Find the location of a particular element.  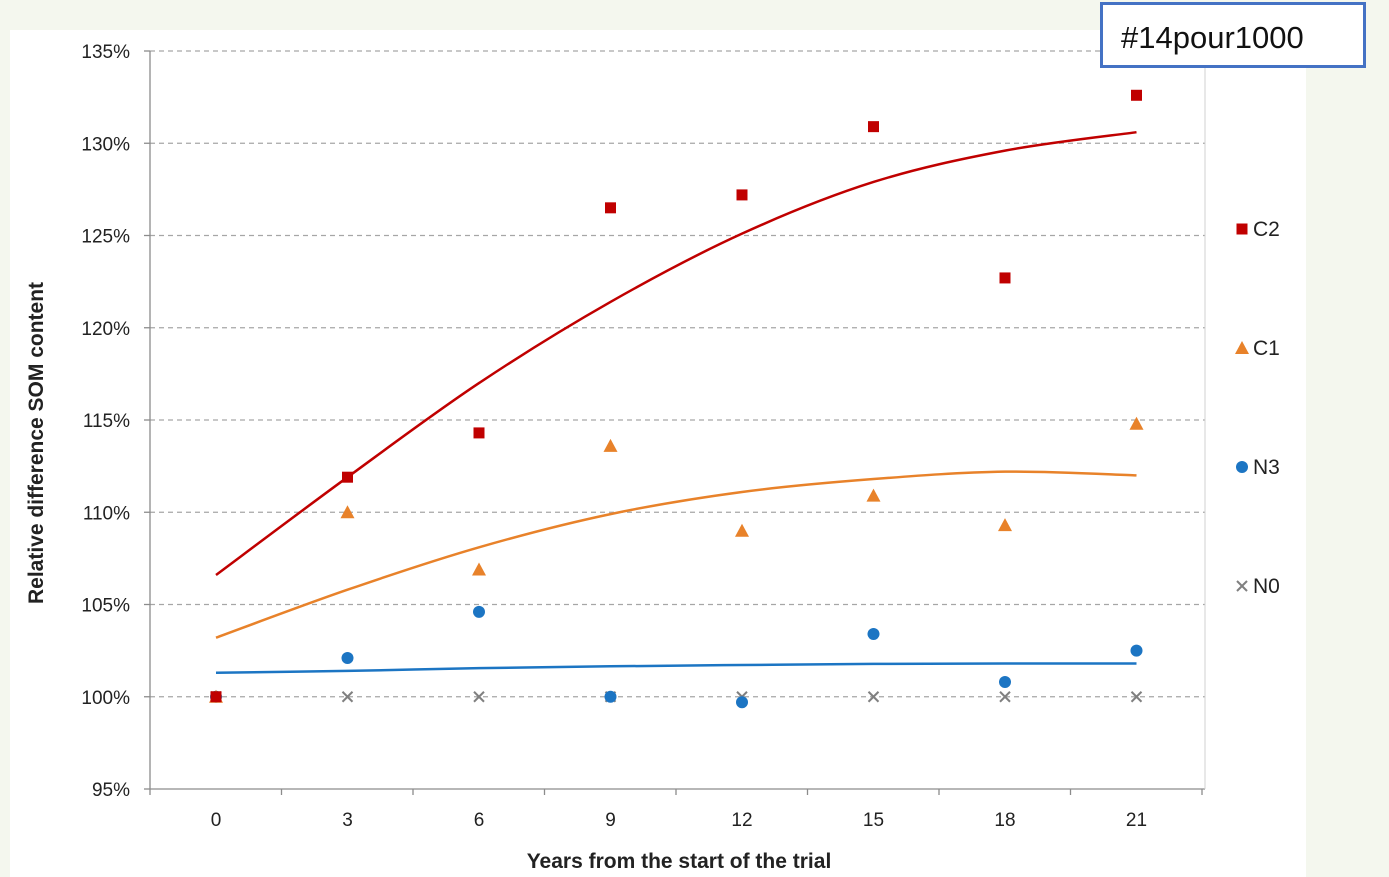

x-tick-label: 0 is located at coordinates (216, 820).